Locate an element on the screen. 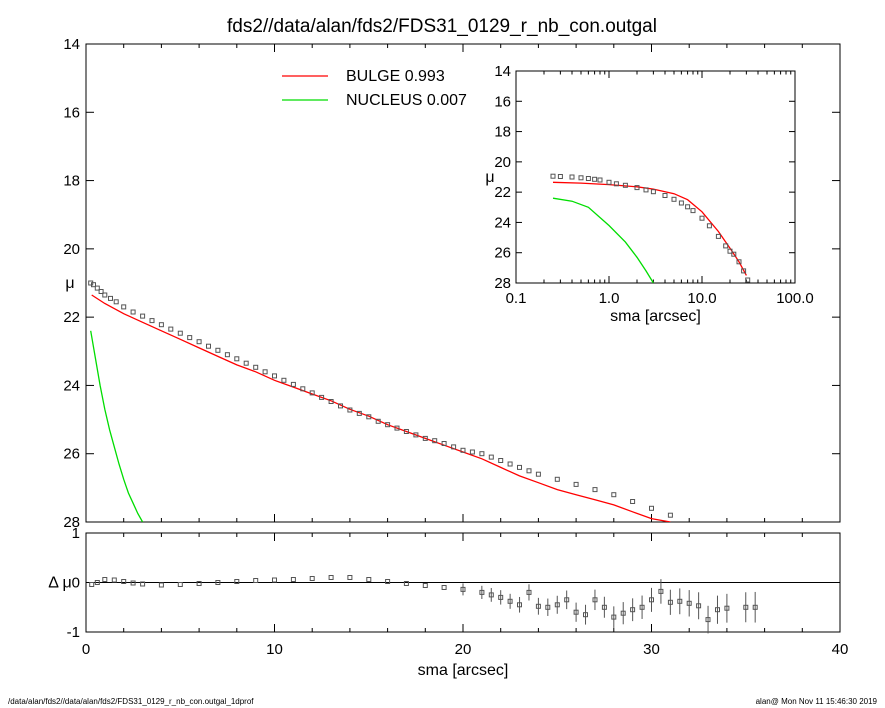 Image resolution: width=885 pixels, height=708 pixels. main-series-nucleus-line is located at coordinates (117, 426).